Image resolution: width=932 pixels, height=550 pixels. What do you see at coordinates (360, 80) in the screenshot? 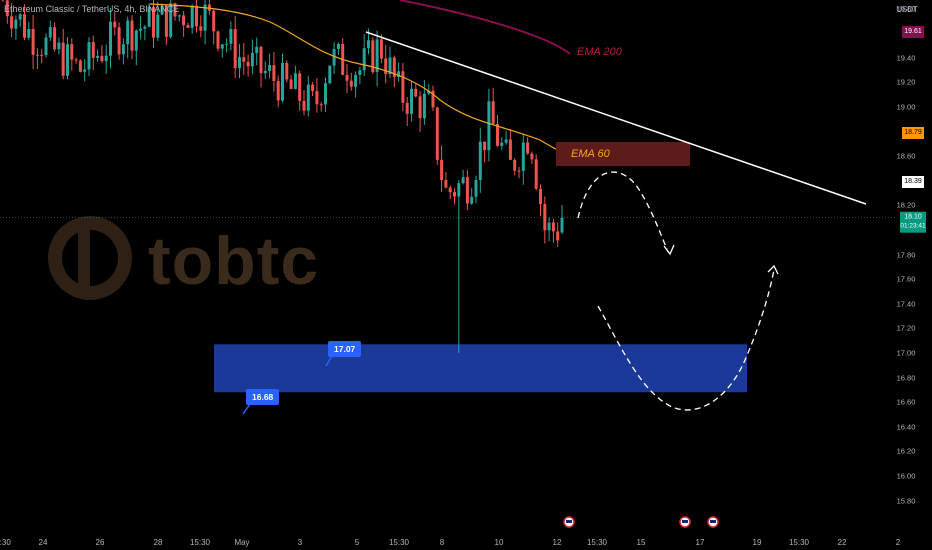
I see `ema60-line` at bounding box center [360, 80].